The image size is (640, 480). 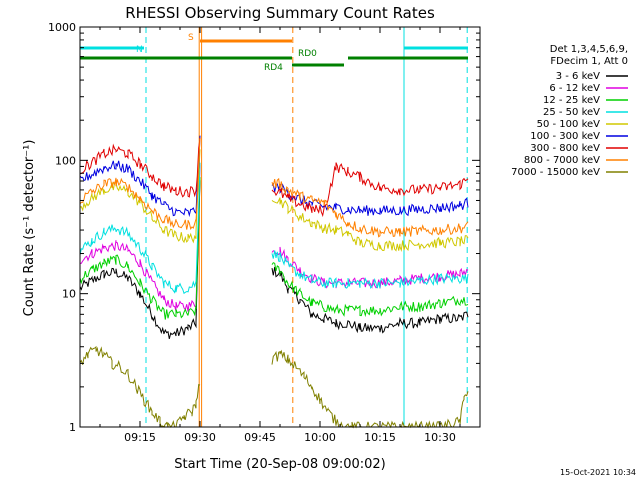 What do you see at coordinates (139, 50) in the screenshot?
I see `flag-label: N` at bounding box center [139, 50].